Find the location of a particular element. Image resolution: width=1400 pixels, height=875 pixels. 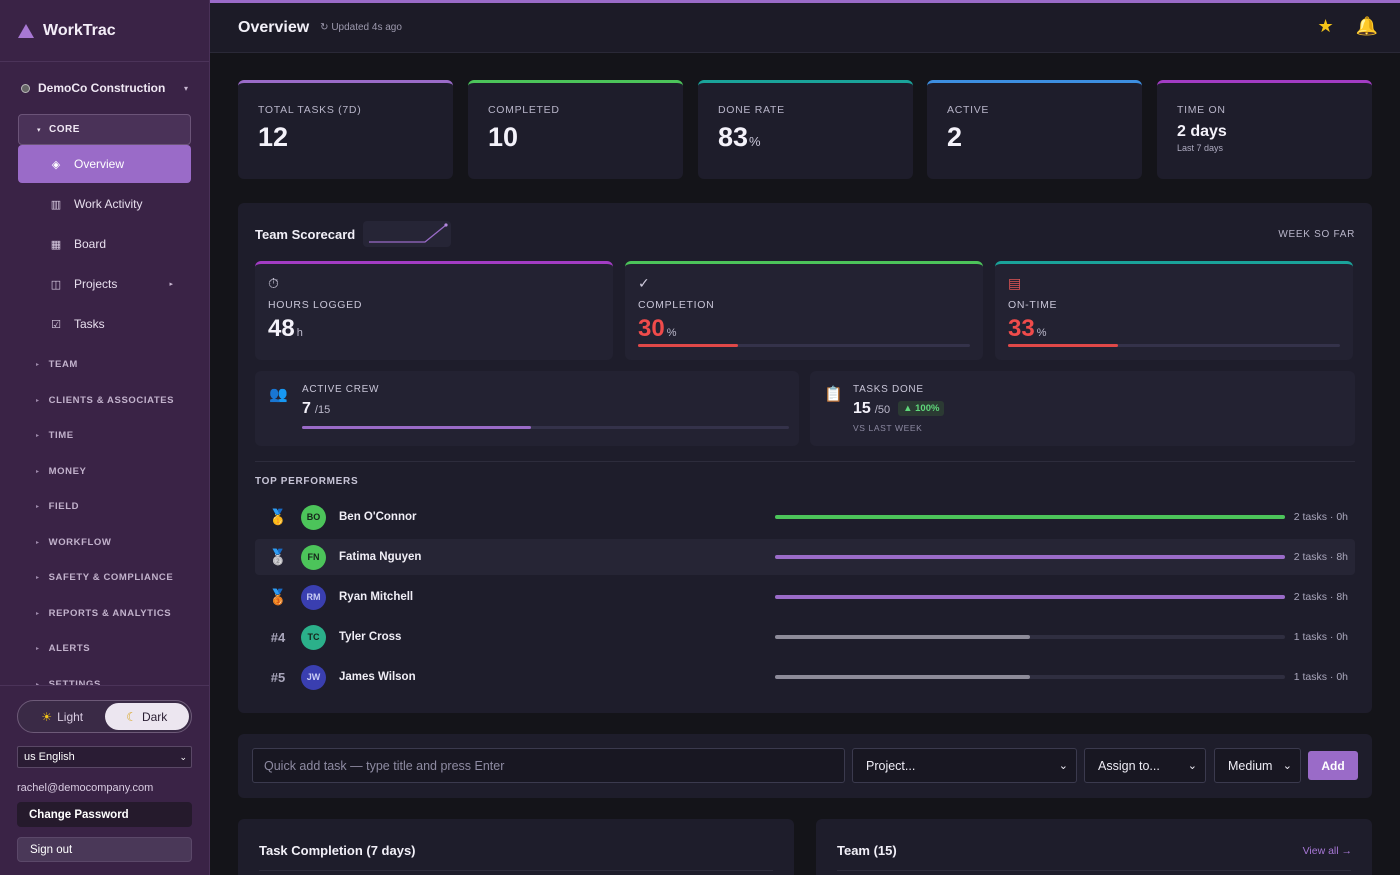

chevron-down-icon: ⌄ is located at coordinates (1192, 766).